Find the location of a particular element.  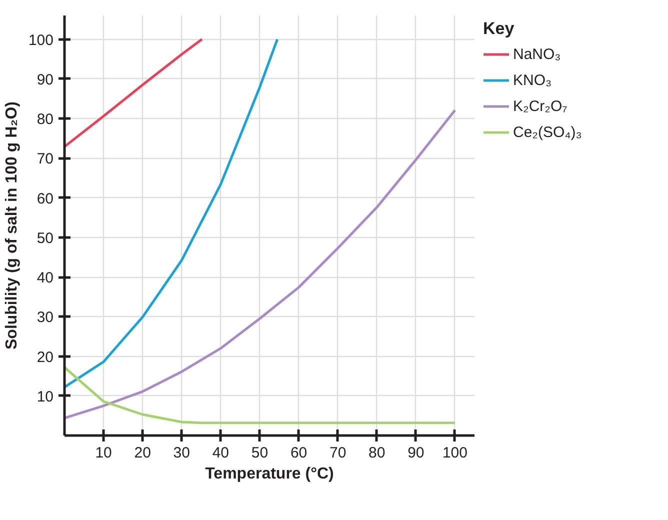

legend-label: K₂Cr₂O₇ is located at coordinates (540, 106).